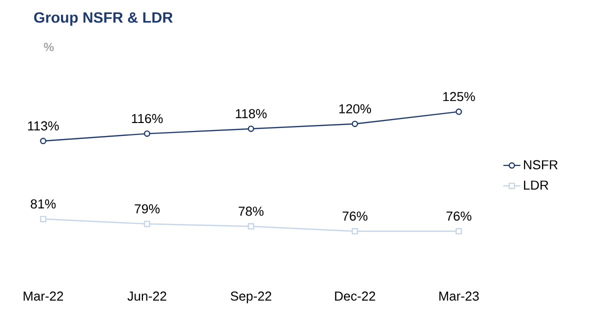 Image resolution: width=600 pixels, height=331 pixels. I want to click on x-tick-label: Mar-22, so click(44, 296).